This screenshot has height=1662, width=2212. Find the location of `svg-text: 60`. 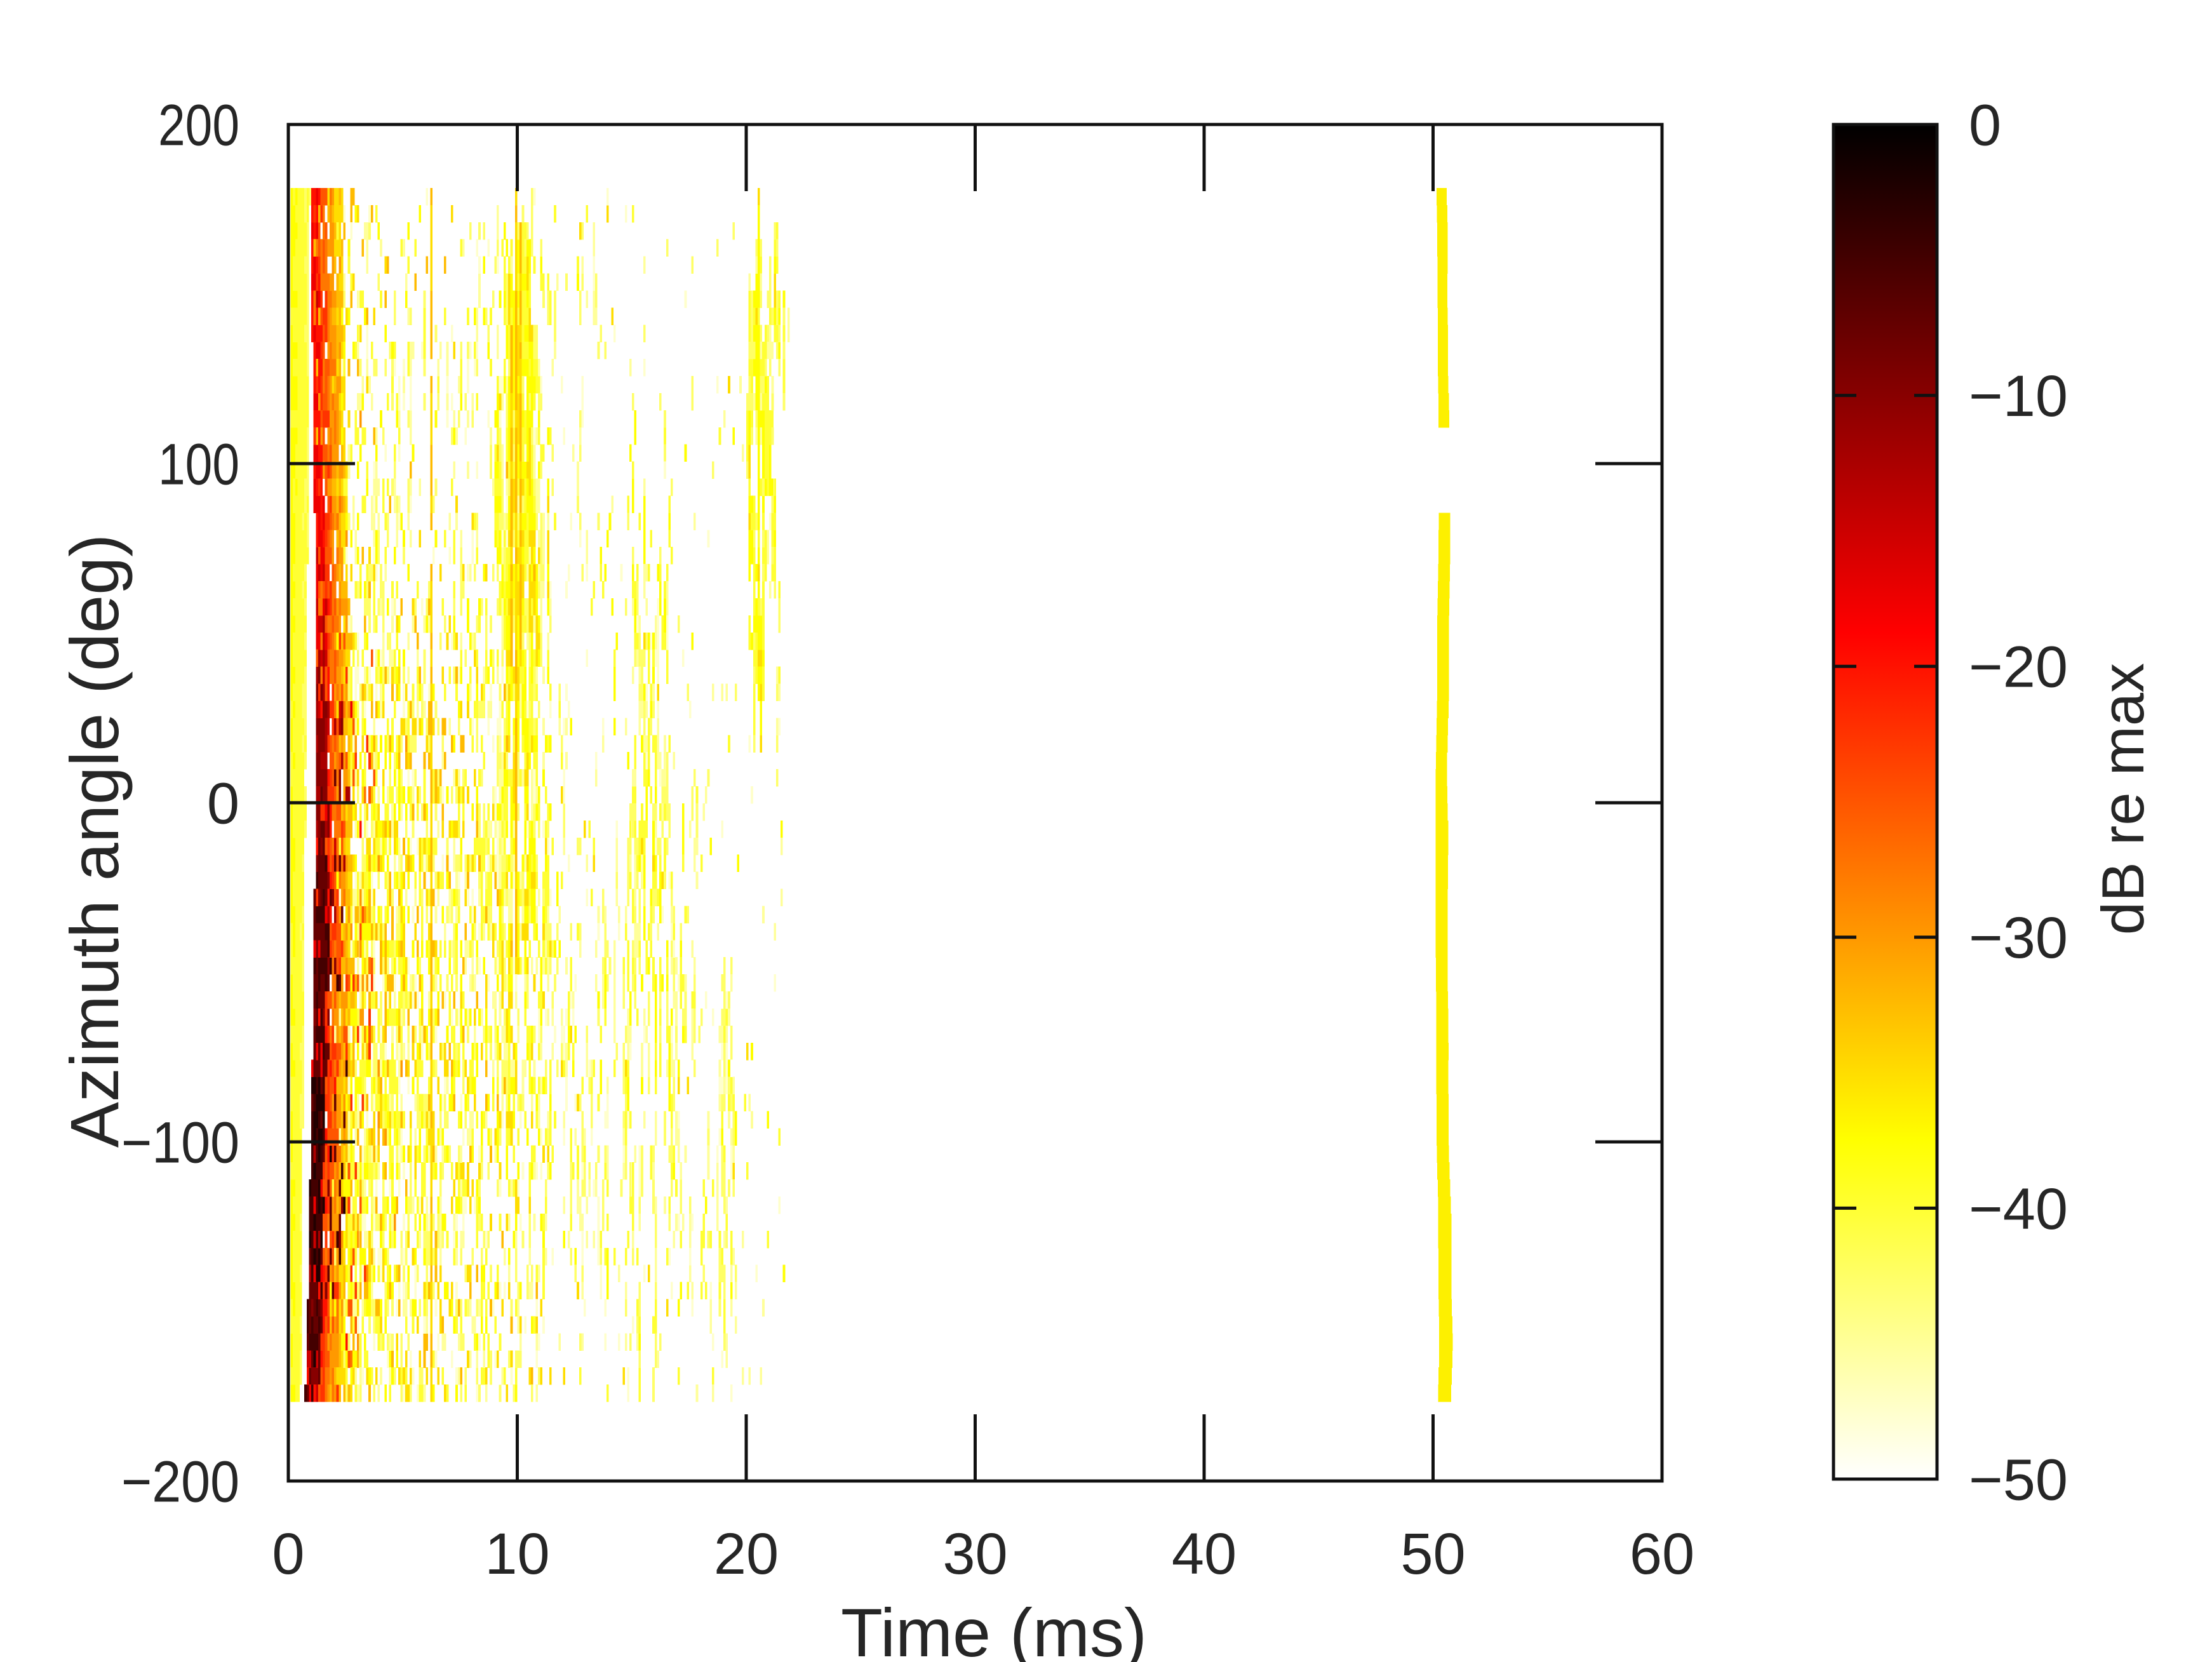

svg-text: 60 is located at coordinates (1662, 1554).